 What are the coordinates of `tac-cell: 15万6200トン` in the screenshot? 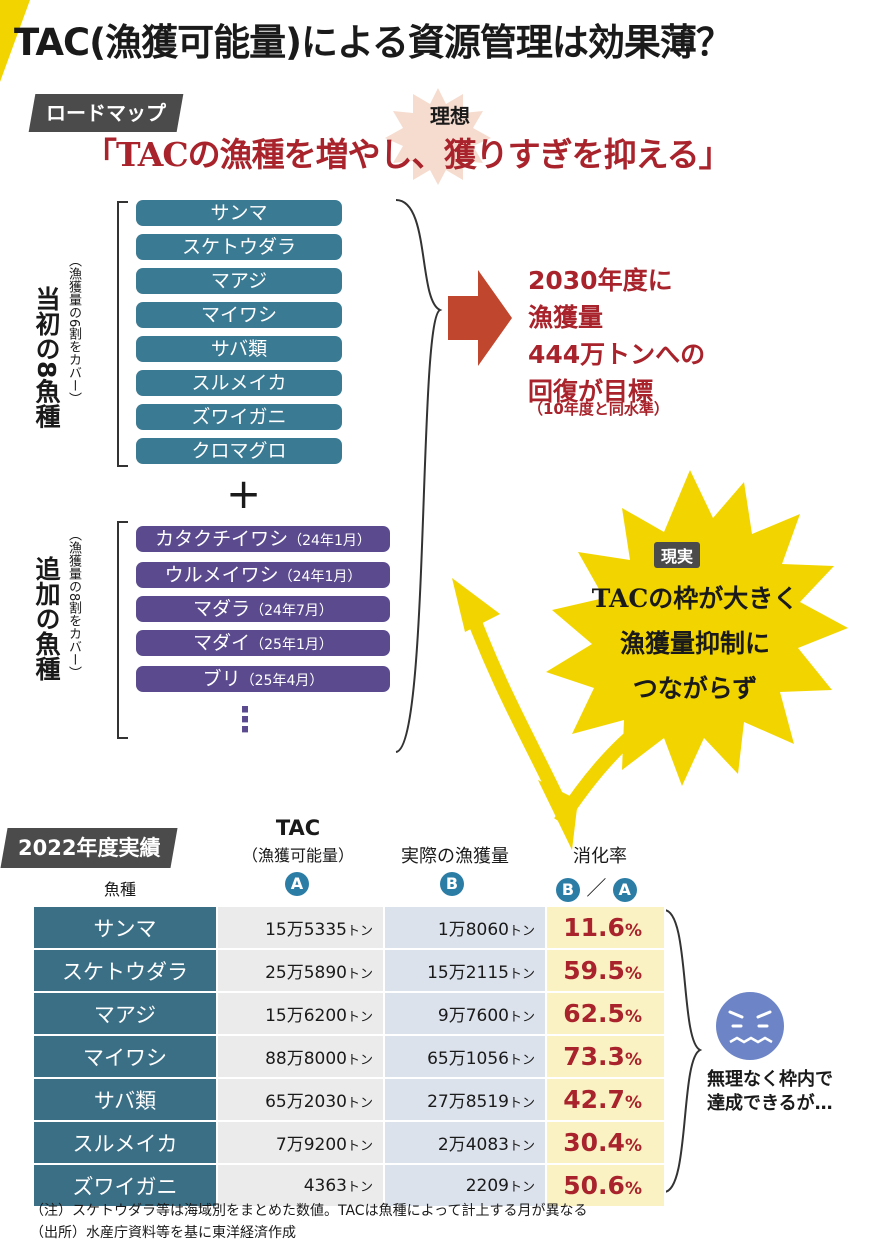 It's located at (300, 1013).